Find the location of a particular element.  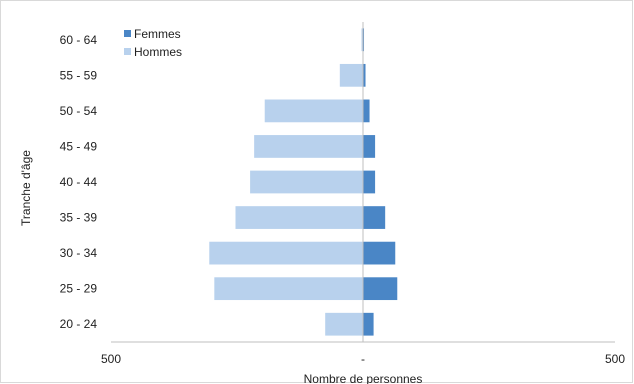

y-tick-label: 35 - 39 is located at coordinates (79, 218).